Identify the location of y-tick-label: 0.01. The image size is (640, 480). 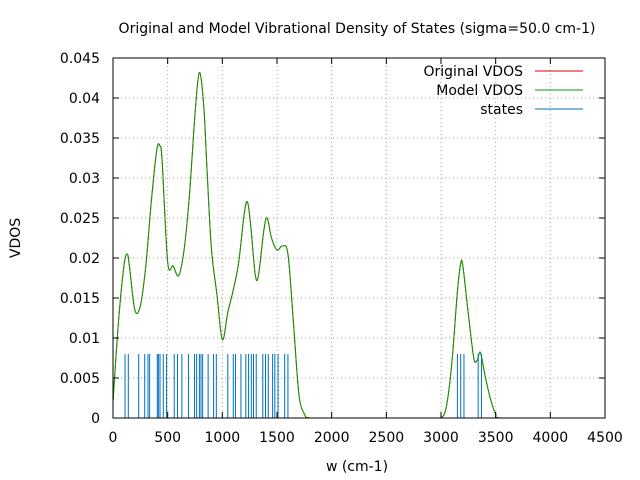
(84, 339).